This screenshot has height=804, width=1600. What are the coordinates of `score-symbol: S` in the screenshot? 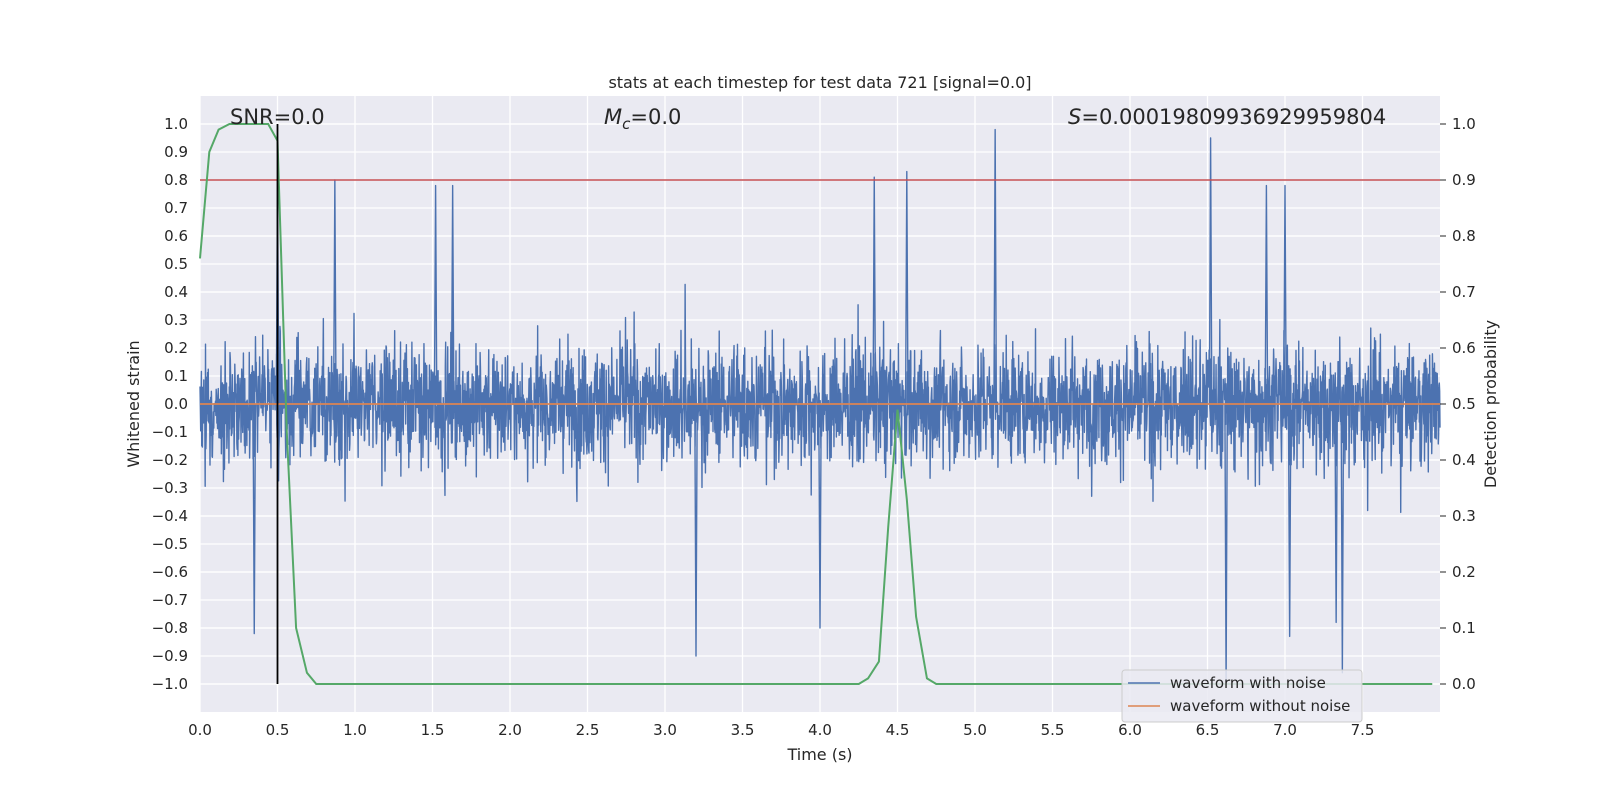 It's located at (1074, 117).